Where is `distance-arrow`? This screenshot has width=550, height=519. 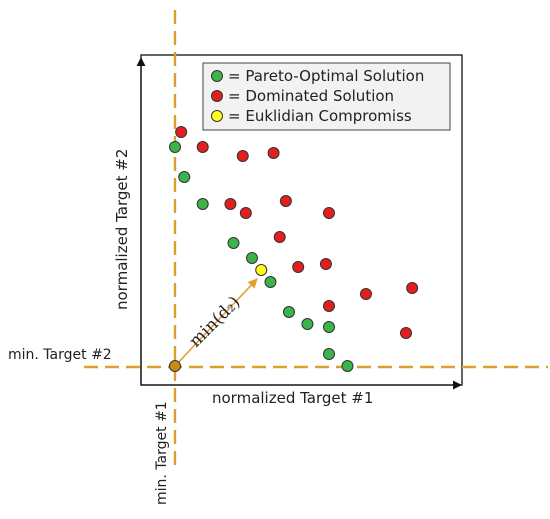 distance-arrow is located at coordinates (216, 322).